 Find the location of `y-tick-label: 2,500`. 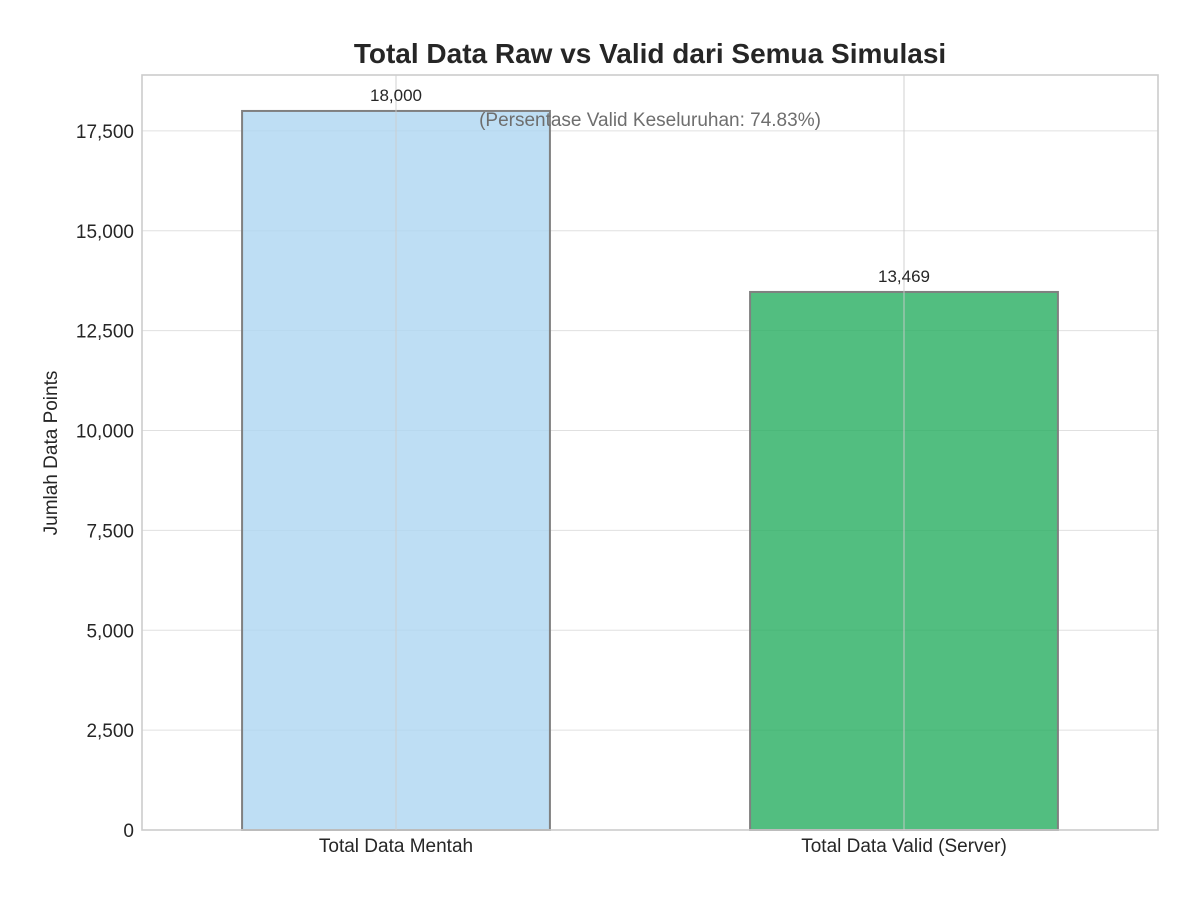

y-tick-label: 2,500 is located at coordinates (110, 731).